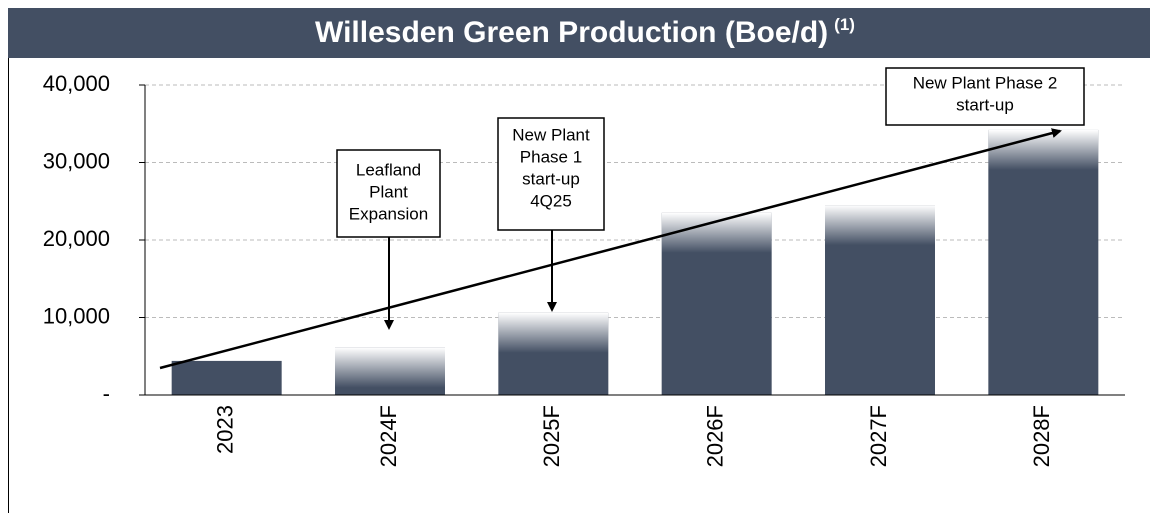 This screenshot has width=1150, height=513. I want to click on x-tick-label: 2028F, so click(1041, 436).